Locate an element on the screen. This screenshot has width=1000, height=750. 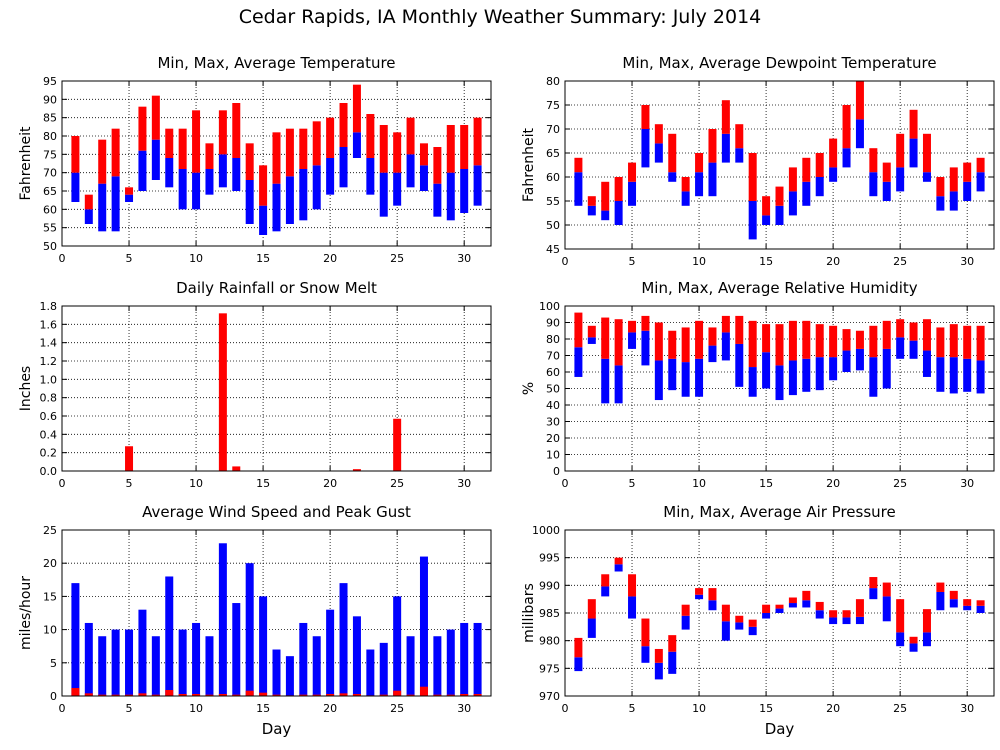
x-tick-label: 25 is located at coordinates (900, 261).